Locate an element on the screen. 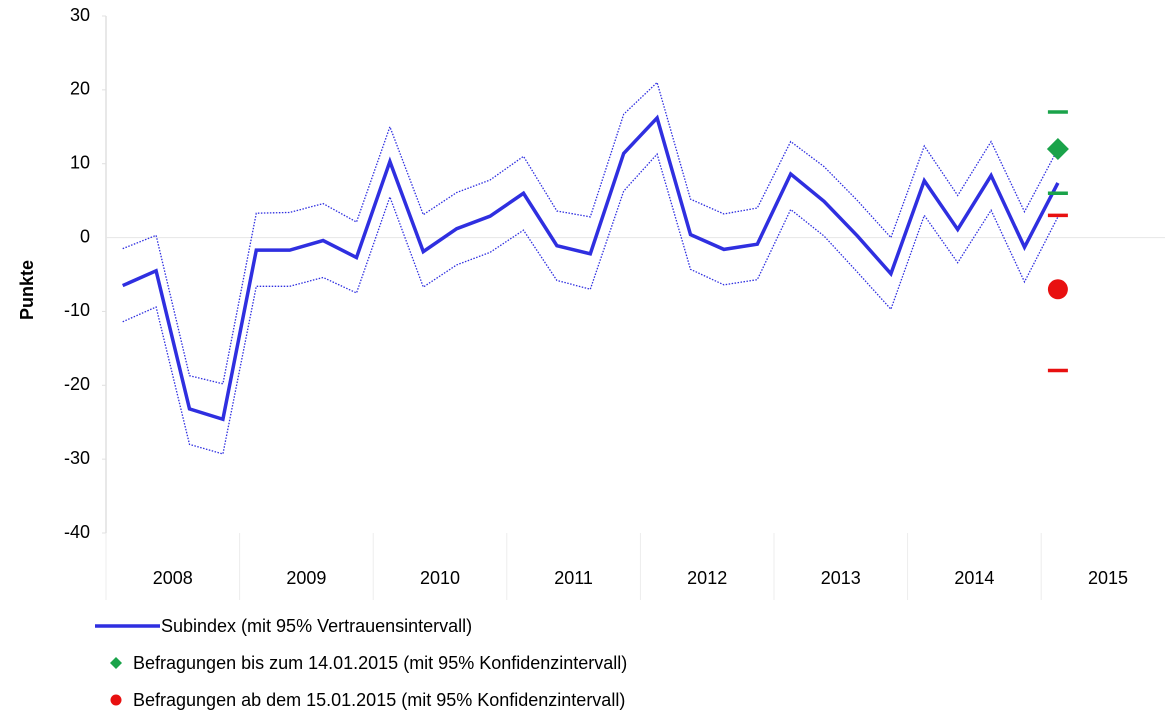 The image size is (1165, 722). y-tick-label: -30 is located at coordinates (77, 458).